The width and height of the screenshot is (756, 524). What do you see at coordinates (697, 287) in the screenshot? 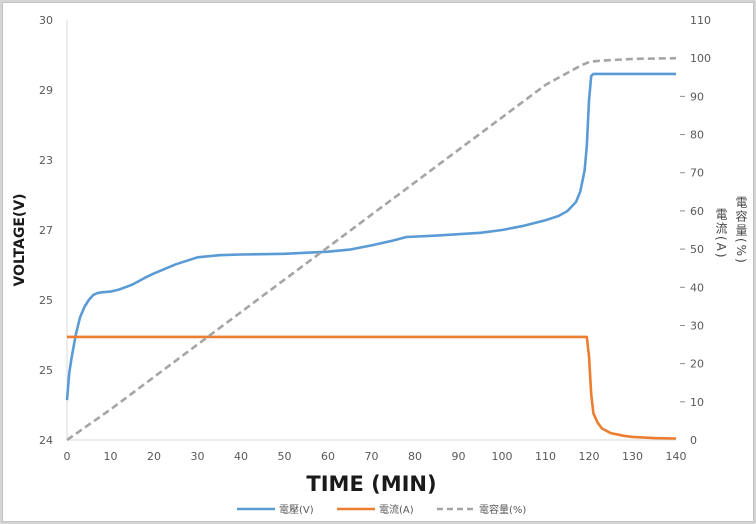
I see `y2-tick-label: 40` at bounding box center [697, 287].